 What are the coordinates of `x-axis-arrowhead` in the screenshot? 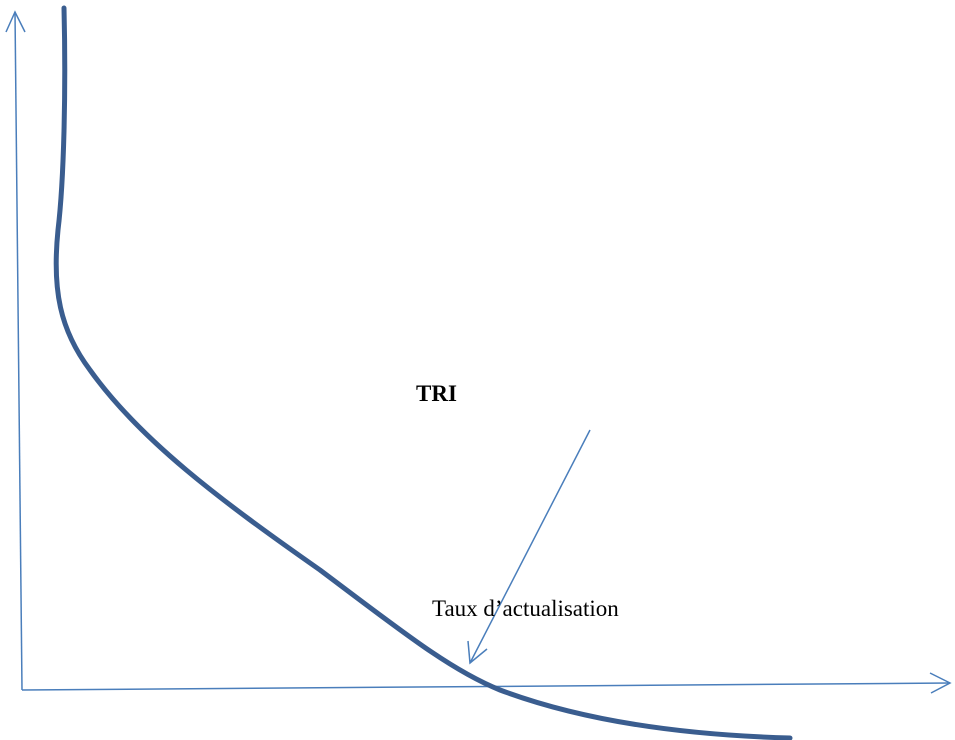 It's located at (940, 683).